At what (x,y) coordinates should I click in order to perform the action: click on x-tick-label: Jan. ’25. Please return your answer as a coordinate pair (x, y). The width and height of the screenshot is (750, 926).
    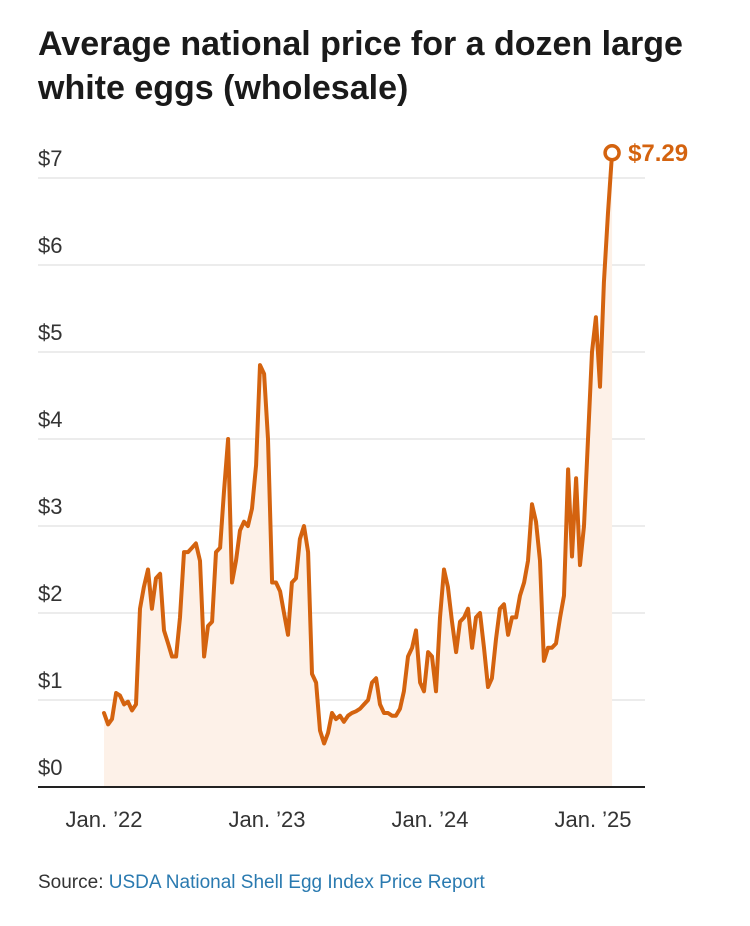
    Looking at the image, I should click on (592, 819).